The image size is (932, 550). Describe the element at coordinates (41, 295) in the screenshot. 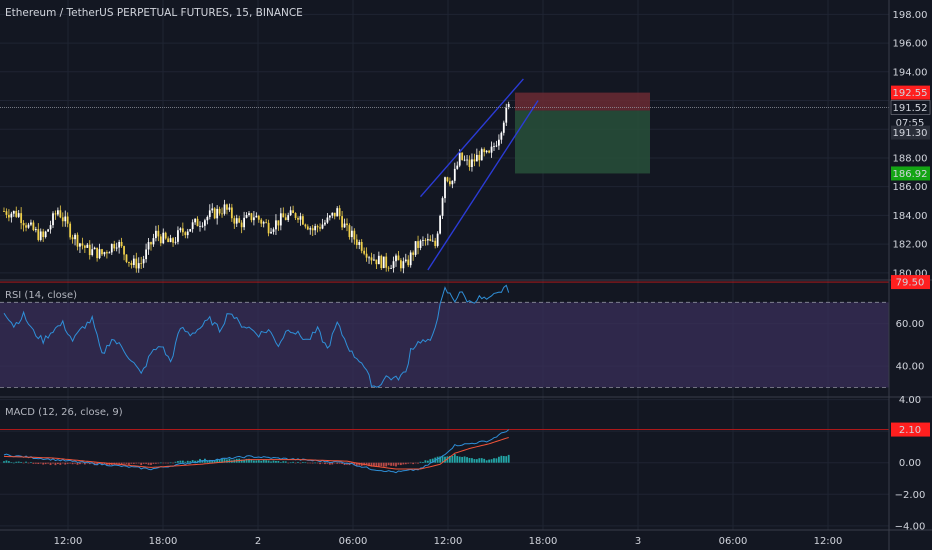

I see `rsi-title: RSI (14, close)` at that location.